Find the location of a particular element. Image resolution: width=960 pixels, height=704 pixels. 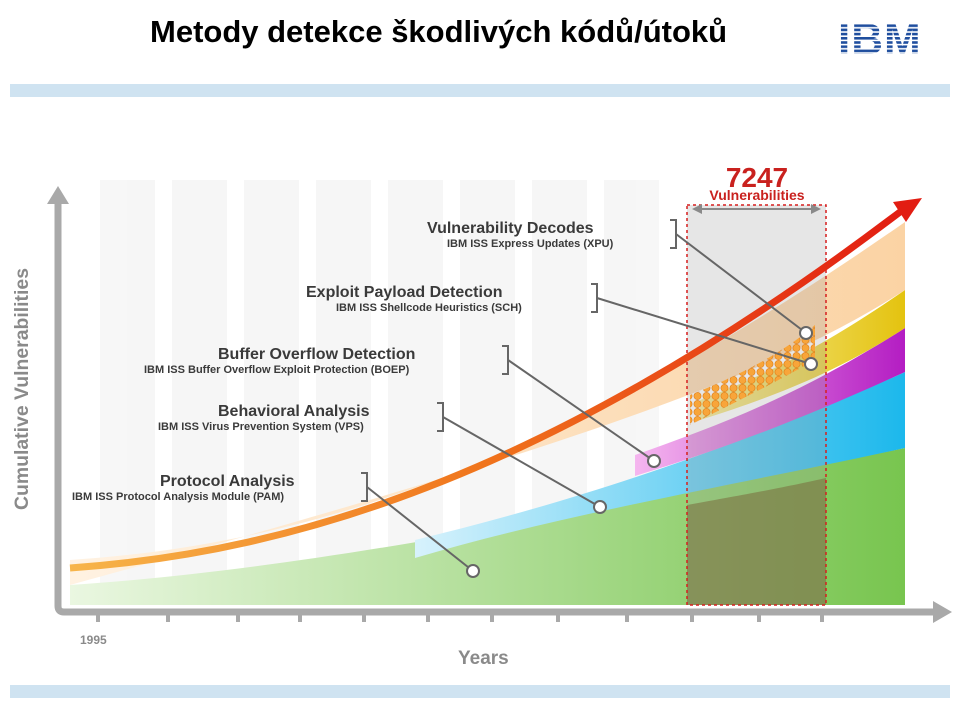

svg-text: IBM is located at coordinates (880, 37).